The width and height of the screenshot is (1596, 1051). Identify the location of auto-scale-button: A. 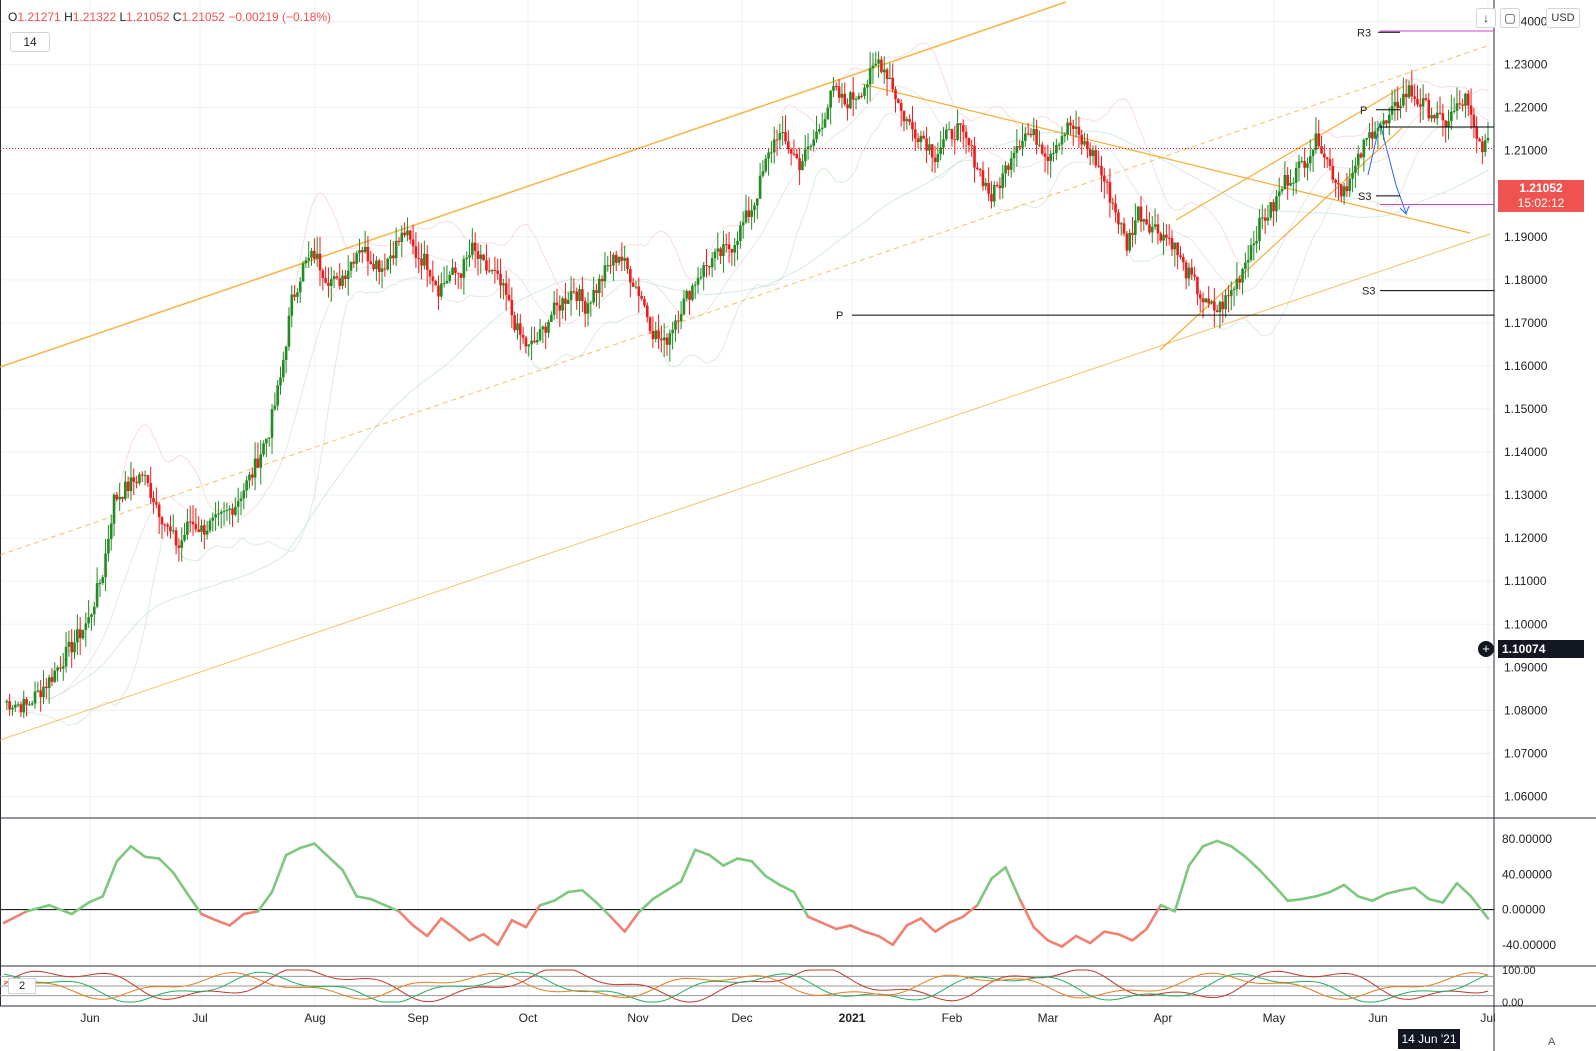
(1552, 1042).